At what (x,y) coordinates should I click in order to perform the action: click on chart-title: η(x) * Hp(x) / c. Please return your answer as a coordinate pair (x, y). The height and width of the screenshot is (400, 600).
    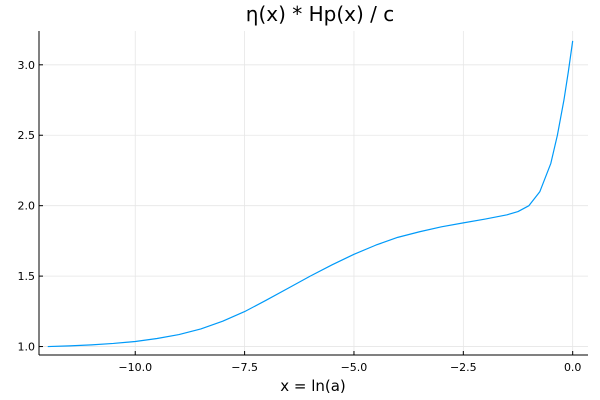
    Looking at the image, I should click on (320, 14).